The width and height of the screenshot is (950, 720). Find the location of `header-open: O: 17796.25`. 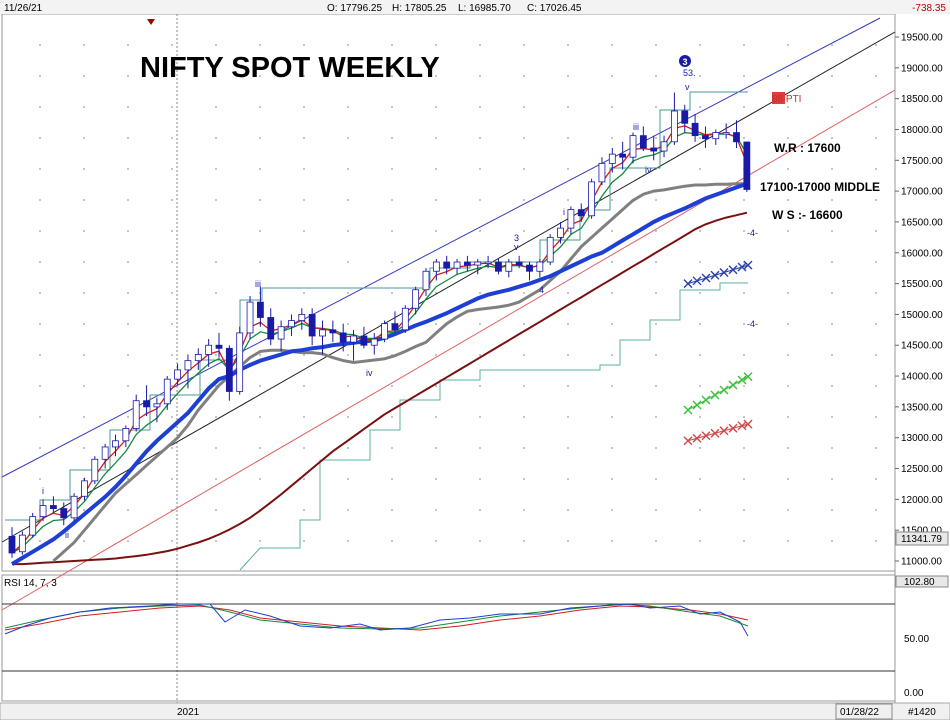

header-open: O: 17796.25 is located at coordinates (354, 8).